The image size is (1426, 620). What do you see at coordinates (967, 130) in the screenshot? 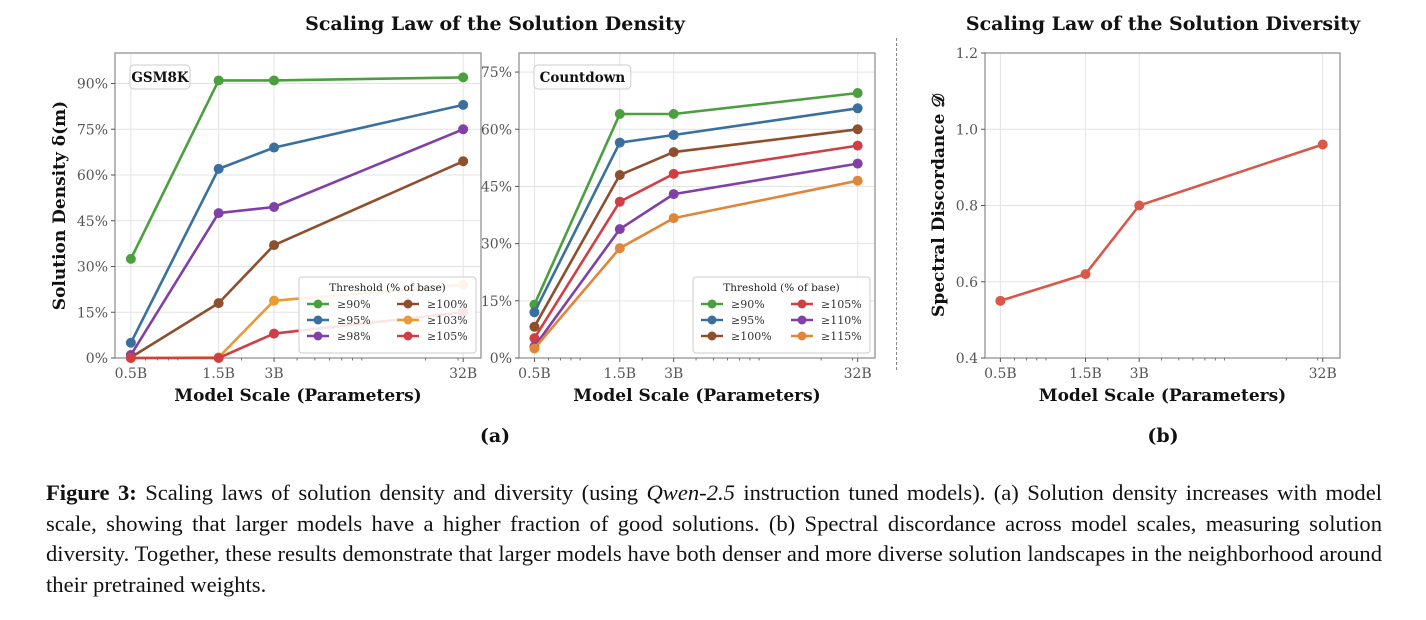
I see `y-tick-label: 1.0` at bounding box center [967, 130].